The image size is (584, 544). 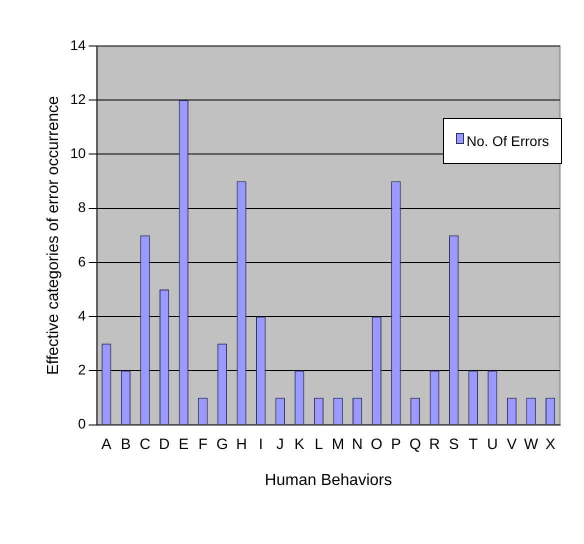 What do you see at coordinates (492, 444) in the screenshot?
I see `x-tick-label: U` at bounding box center [492, 444].